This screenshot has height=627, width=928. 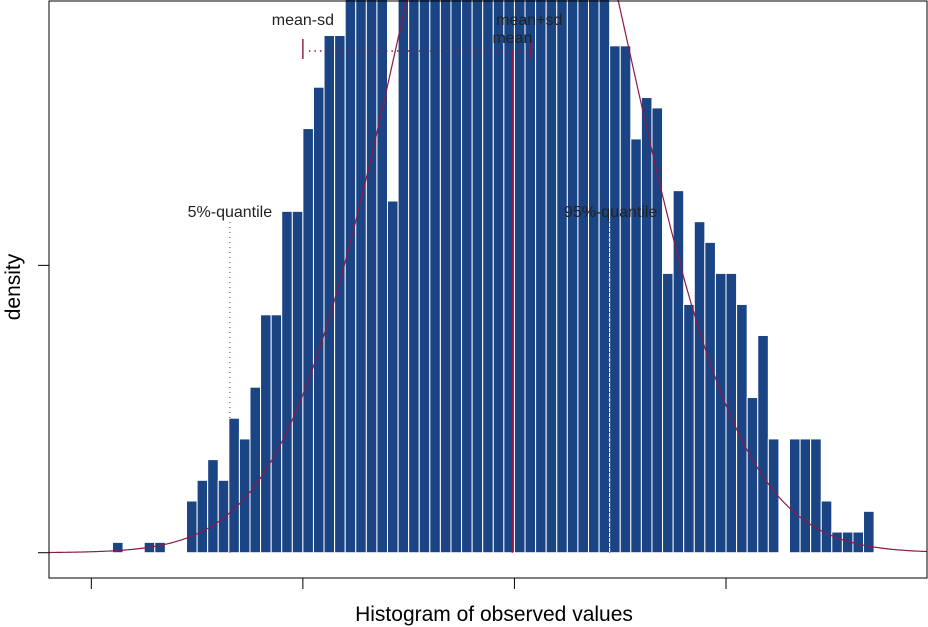 I want to click on q05-label: 5%-quantile, so click(x=230, y=212).